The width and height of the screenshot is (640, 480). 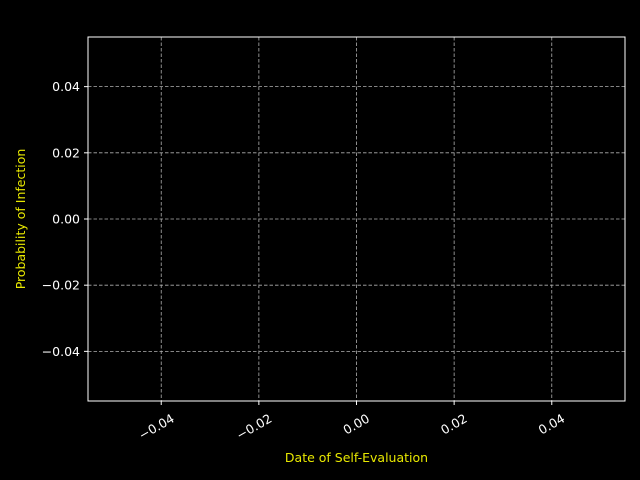 I want to click on y-tick-label: 0.00, so click(x=66, y=219).